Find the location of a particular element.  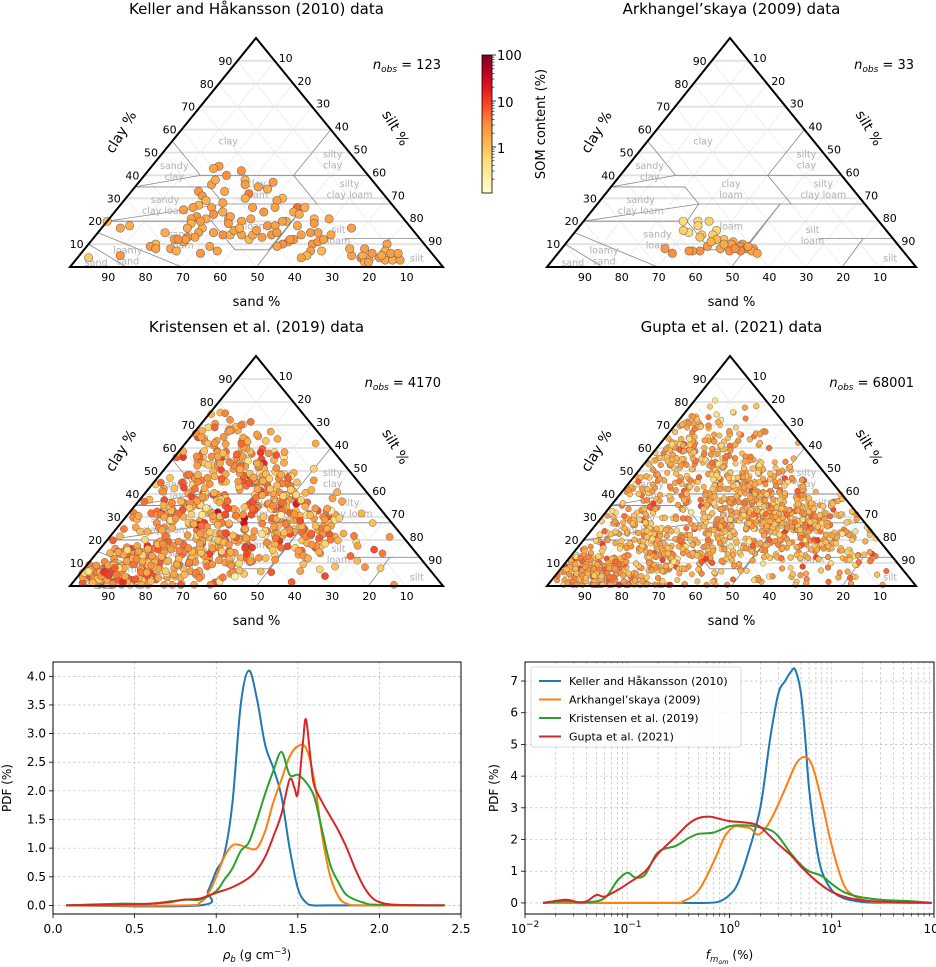

legend-label: Arkhangel’skaya (2009) is located at coordinates (634, 700).